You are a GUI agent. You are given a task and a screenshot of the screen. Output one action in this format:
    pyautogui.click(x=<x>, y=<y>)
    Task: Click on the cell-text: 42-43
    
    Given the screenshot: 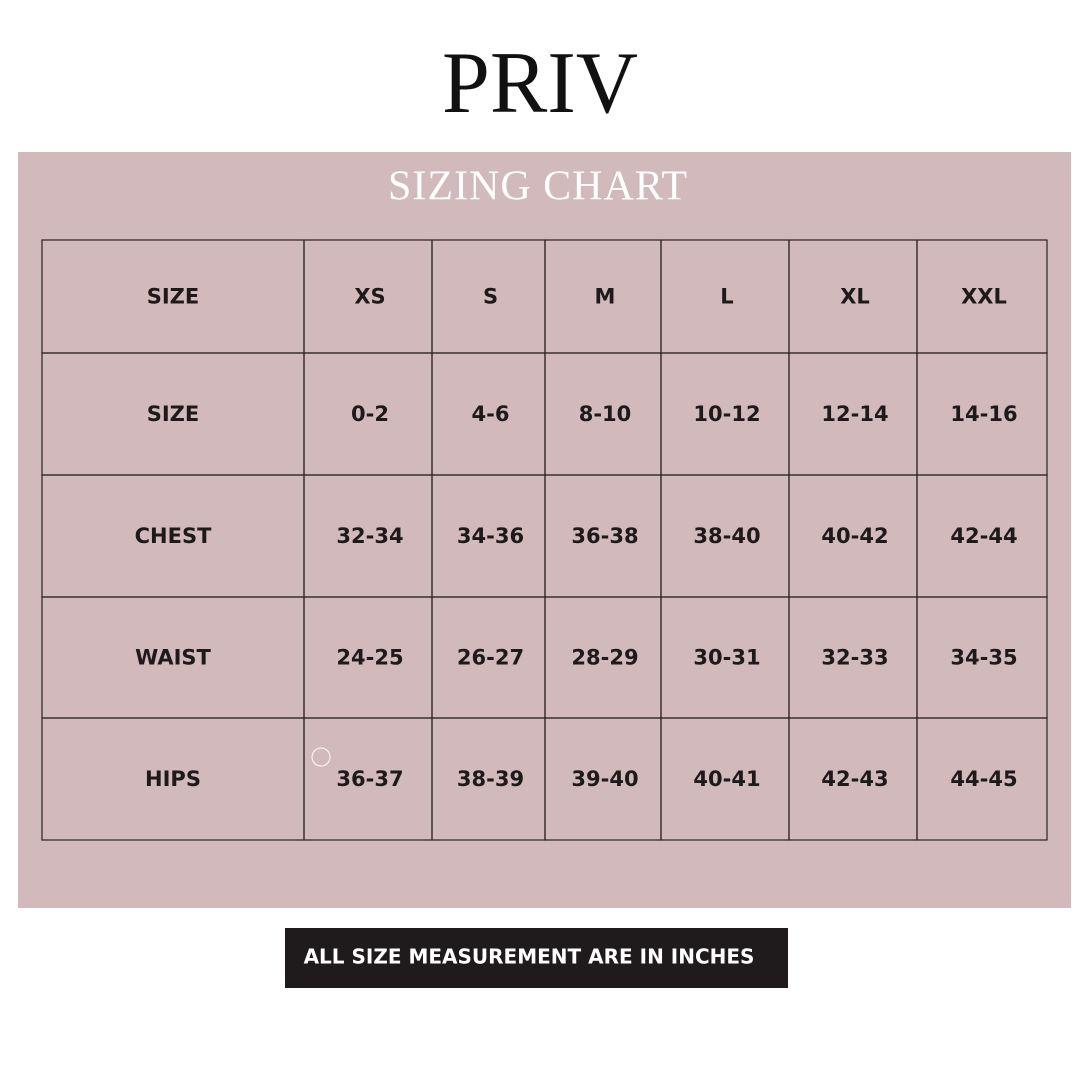 What is the action you would take?
    pyautogui.click(x=854, y=779)
    